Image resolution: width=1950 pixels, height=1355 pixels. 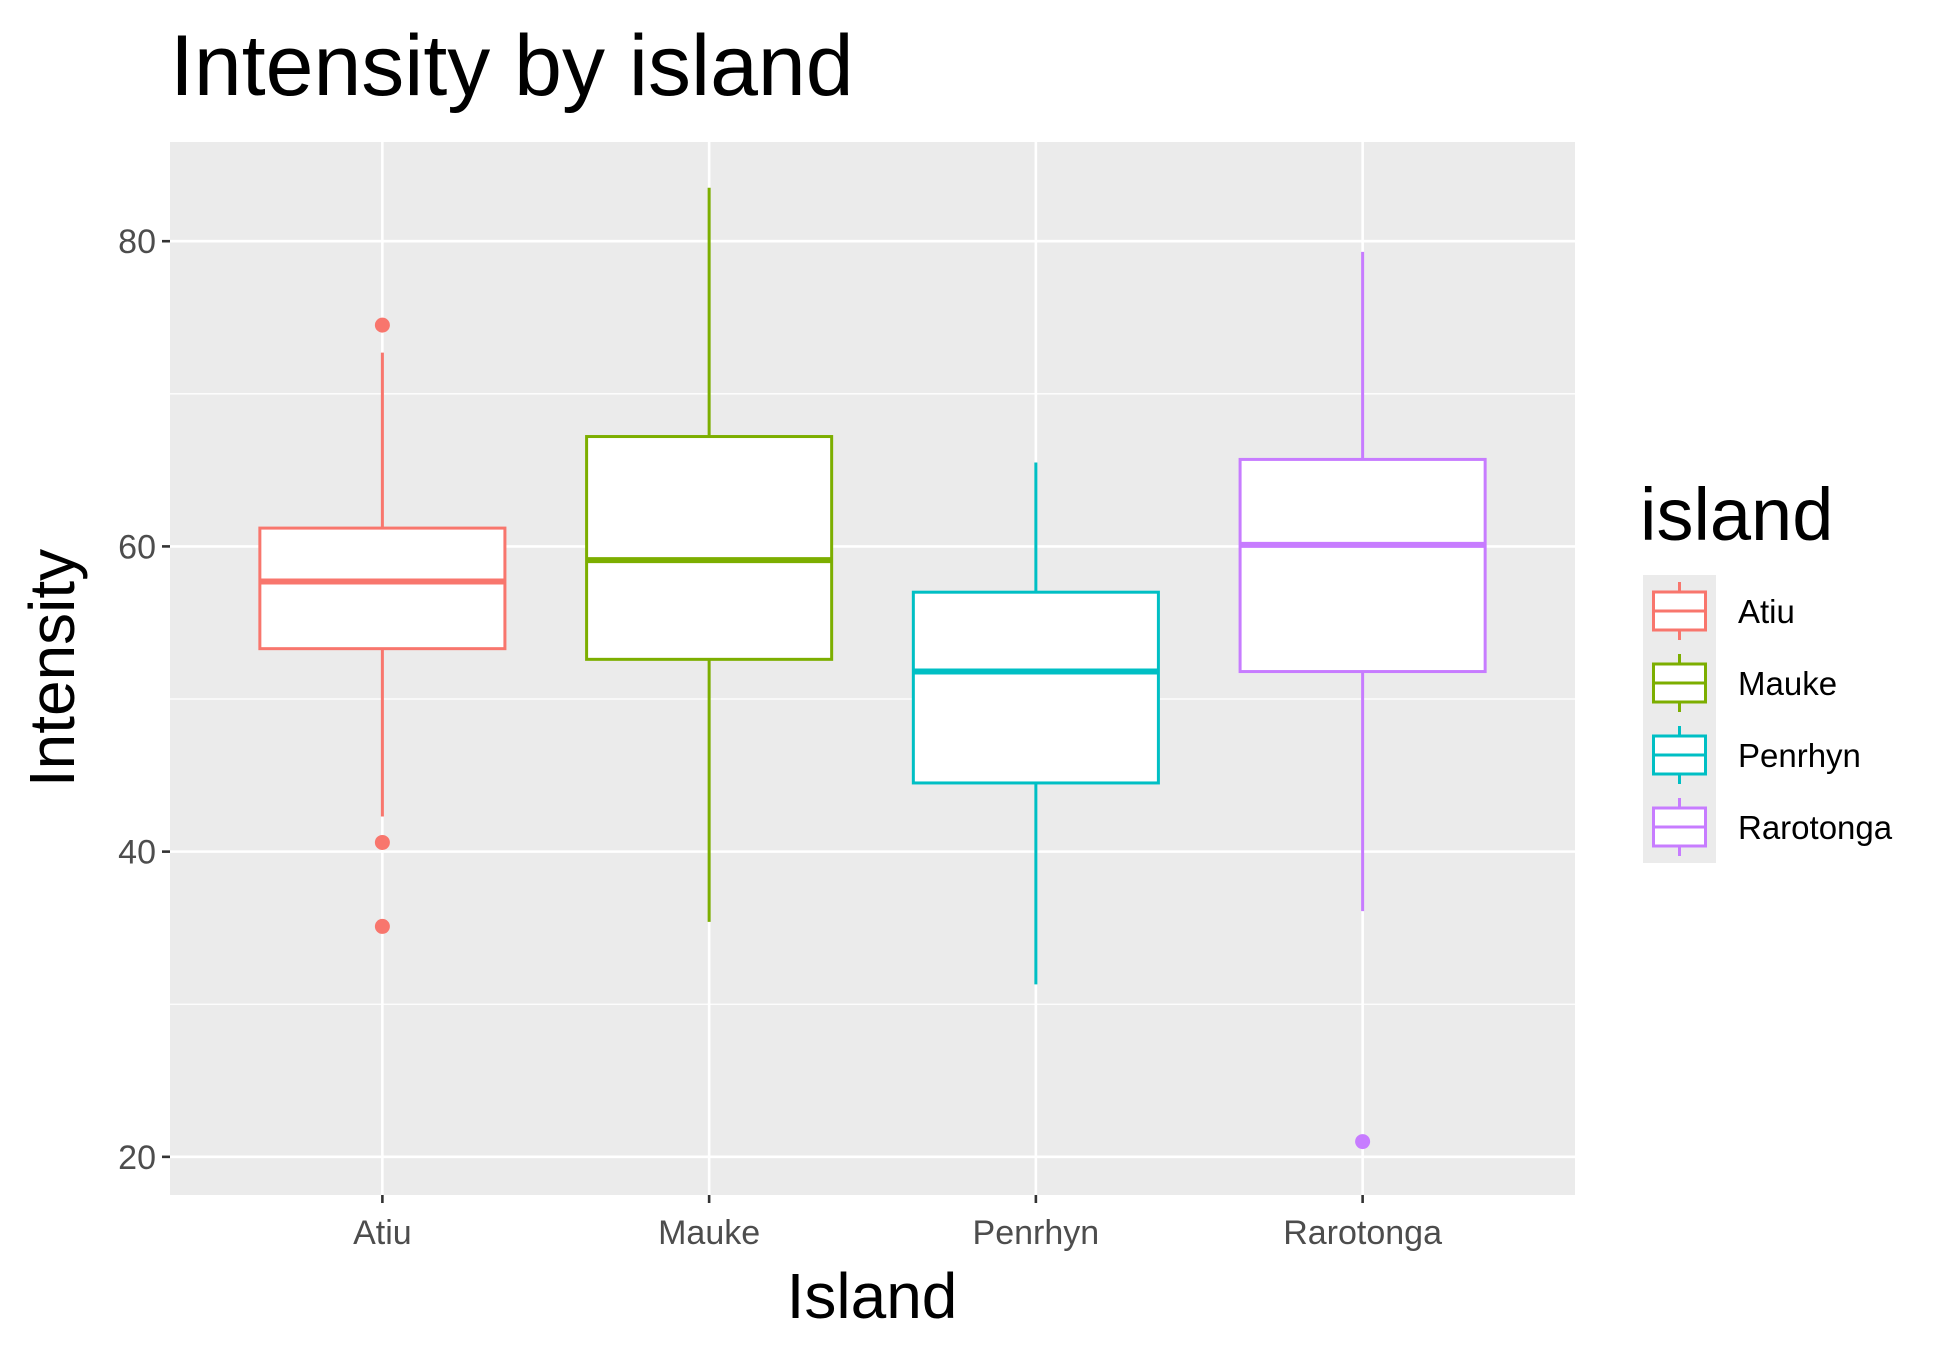 I want to click on box-penrhyn, so click(x=1035, y=723).